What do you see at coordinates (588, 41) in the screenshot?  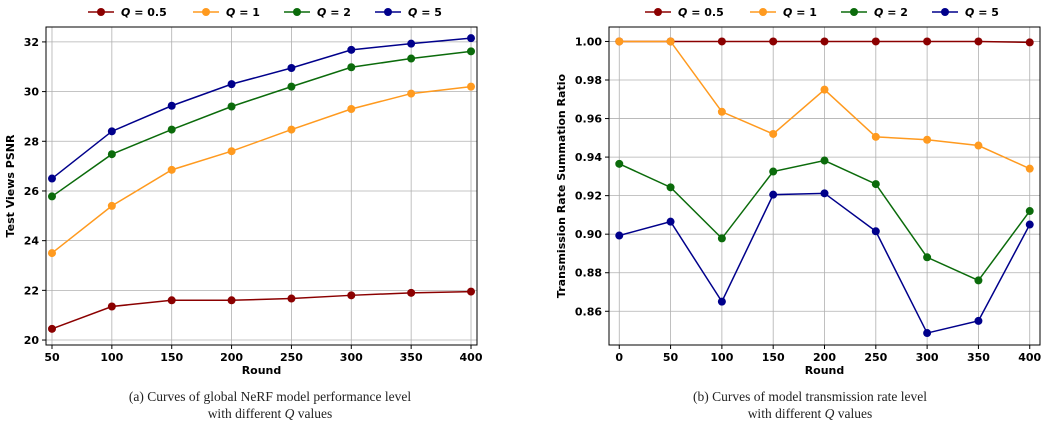 I see `y-tick-label: 1.00` at bounding box center [588, 41].